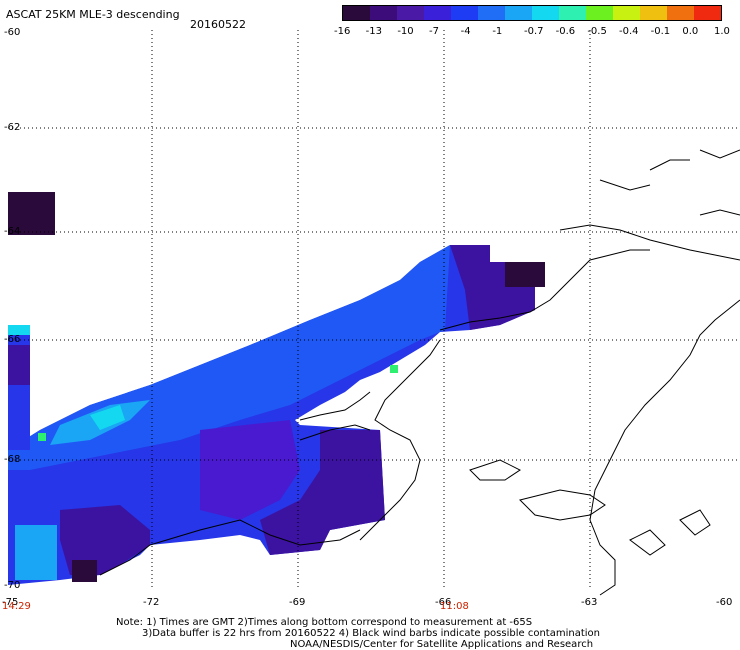 This screenshot has height=650, width=740. I want to click on swath-bottom-left-light, so click(36, 552).